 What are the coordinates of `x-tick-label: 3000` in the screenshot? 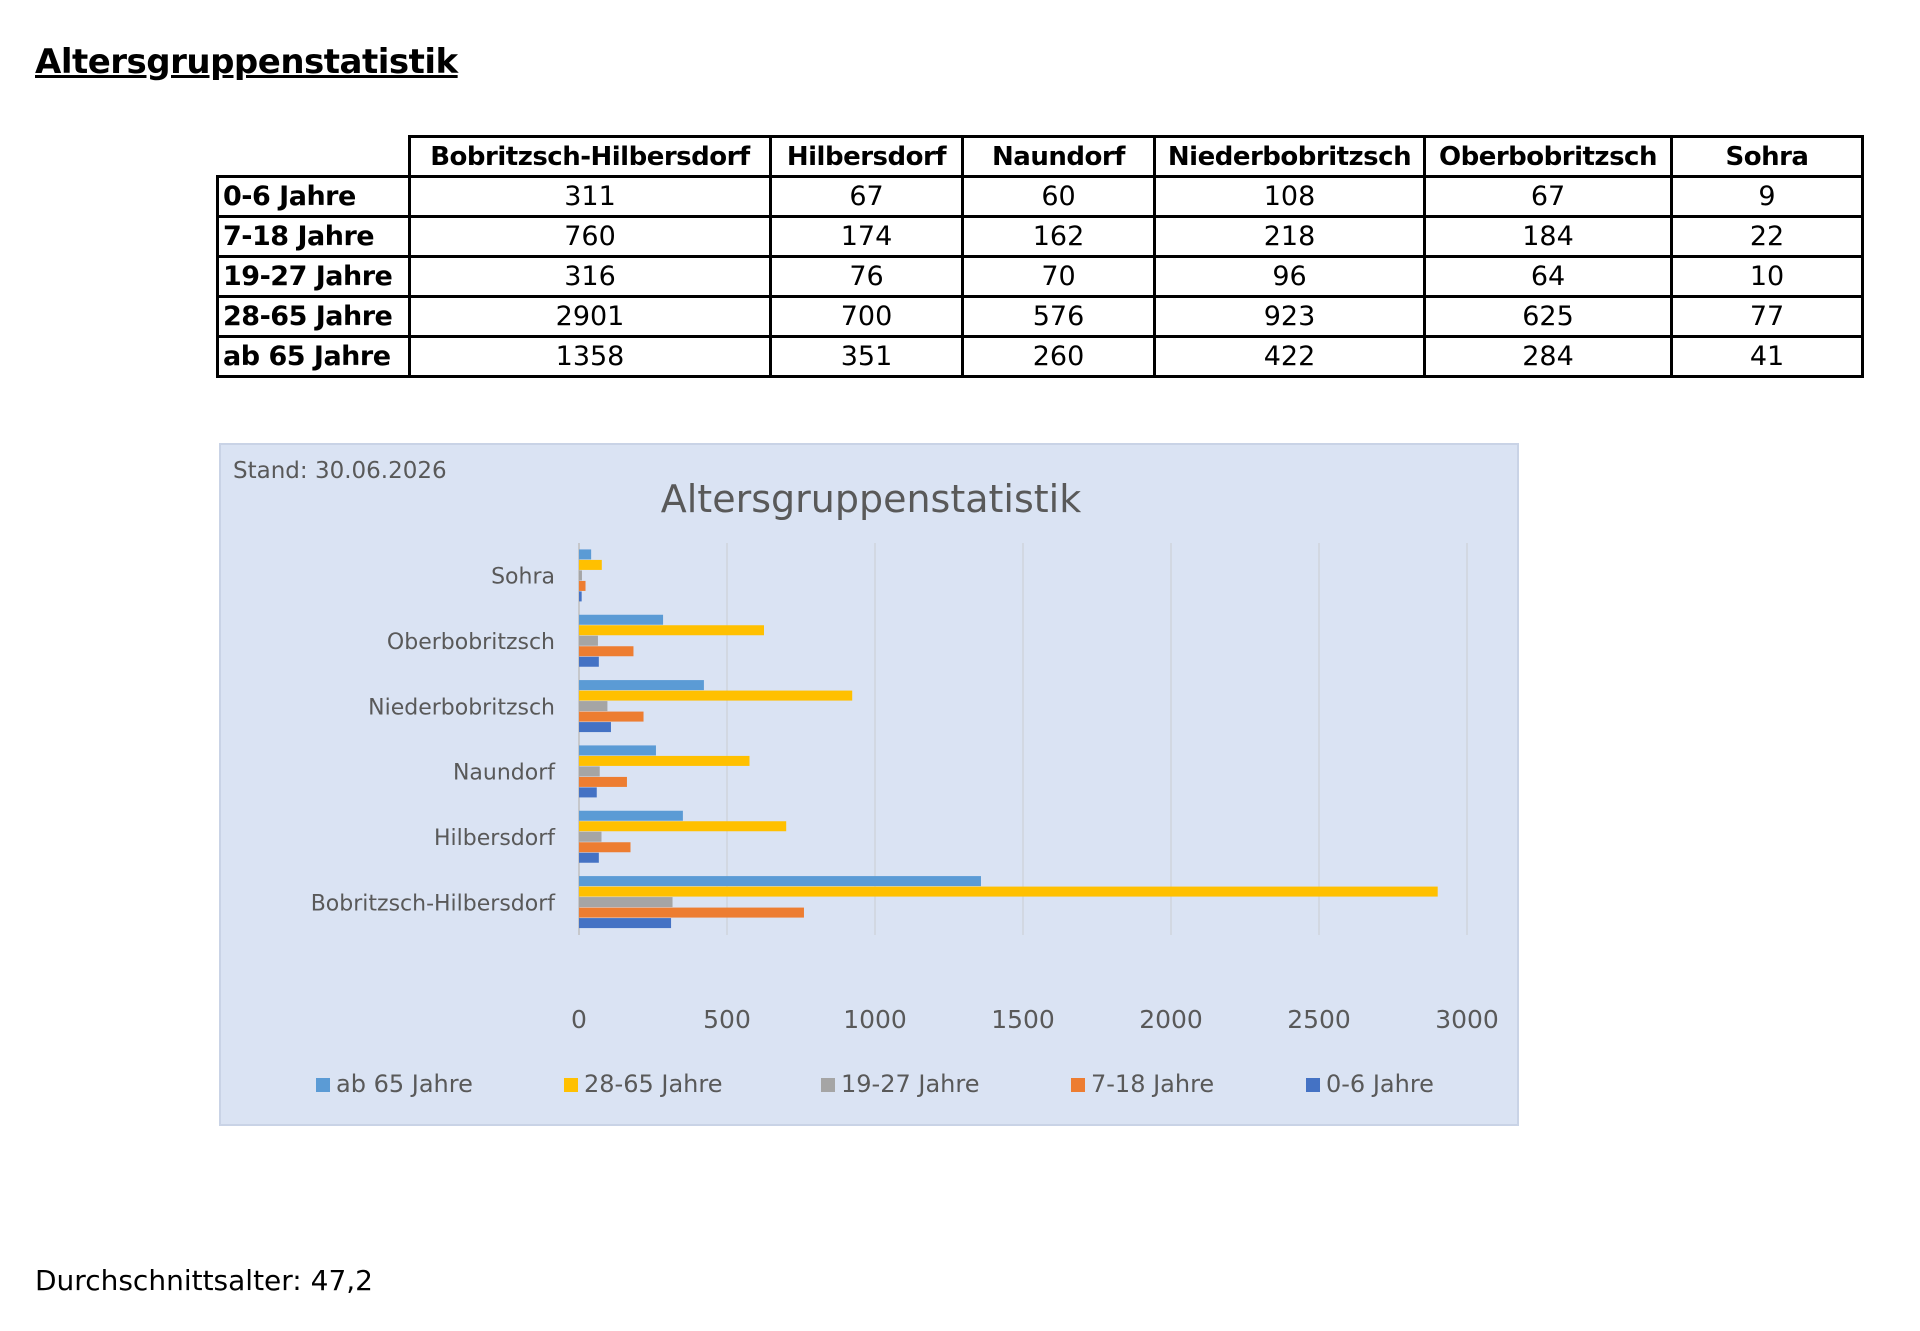 It's located at (1467, 1019).